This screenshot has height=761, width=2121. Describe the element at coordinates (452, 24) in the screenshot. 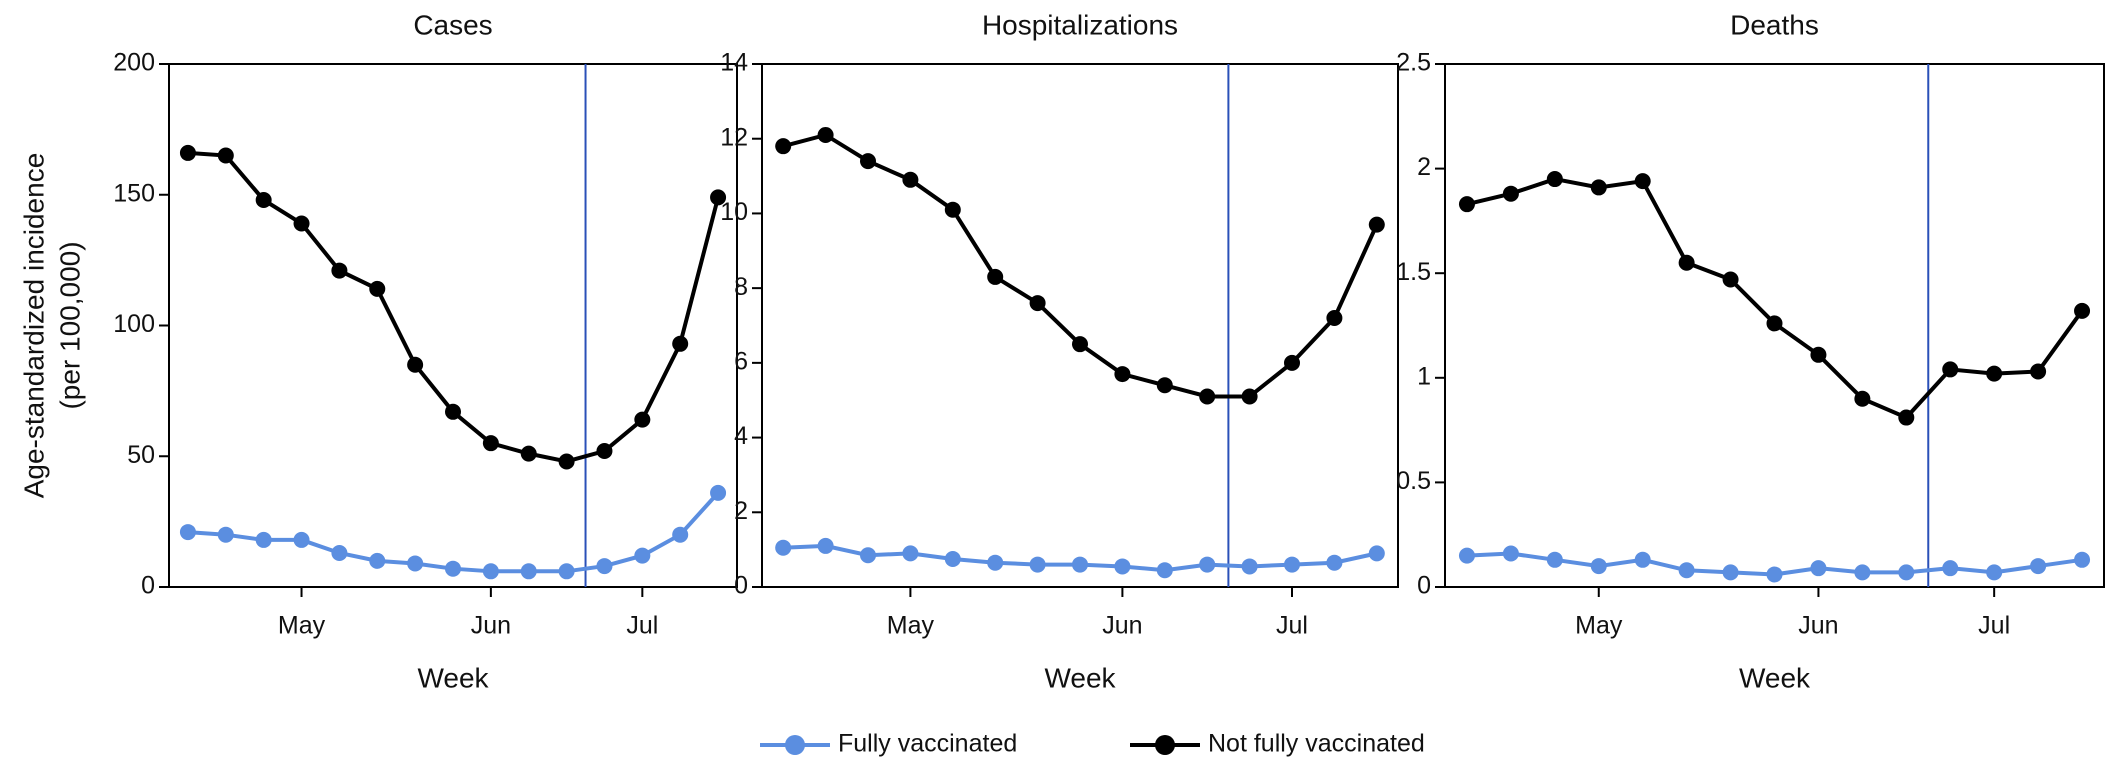

I see `chart-title: Cases` at that location.